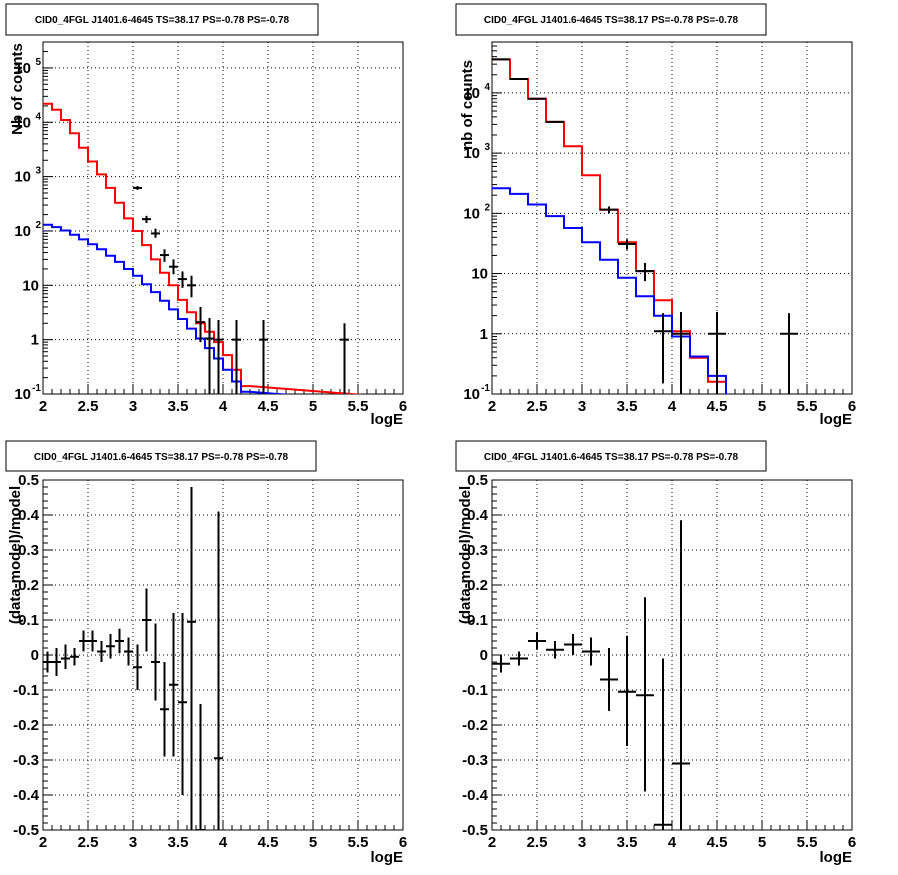 The height and width of the screenshot is (875, 898). I want to click on y-tick-exponent: 5, so click(38, 62).